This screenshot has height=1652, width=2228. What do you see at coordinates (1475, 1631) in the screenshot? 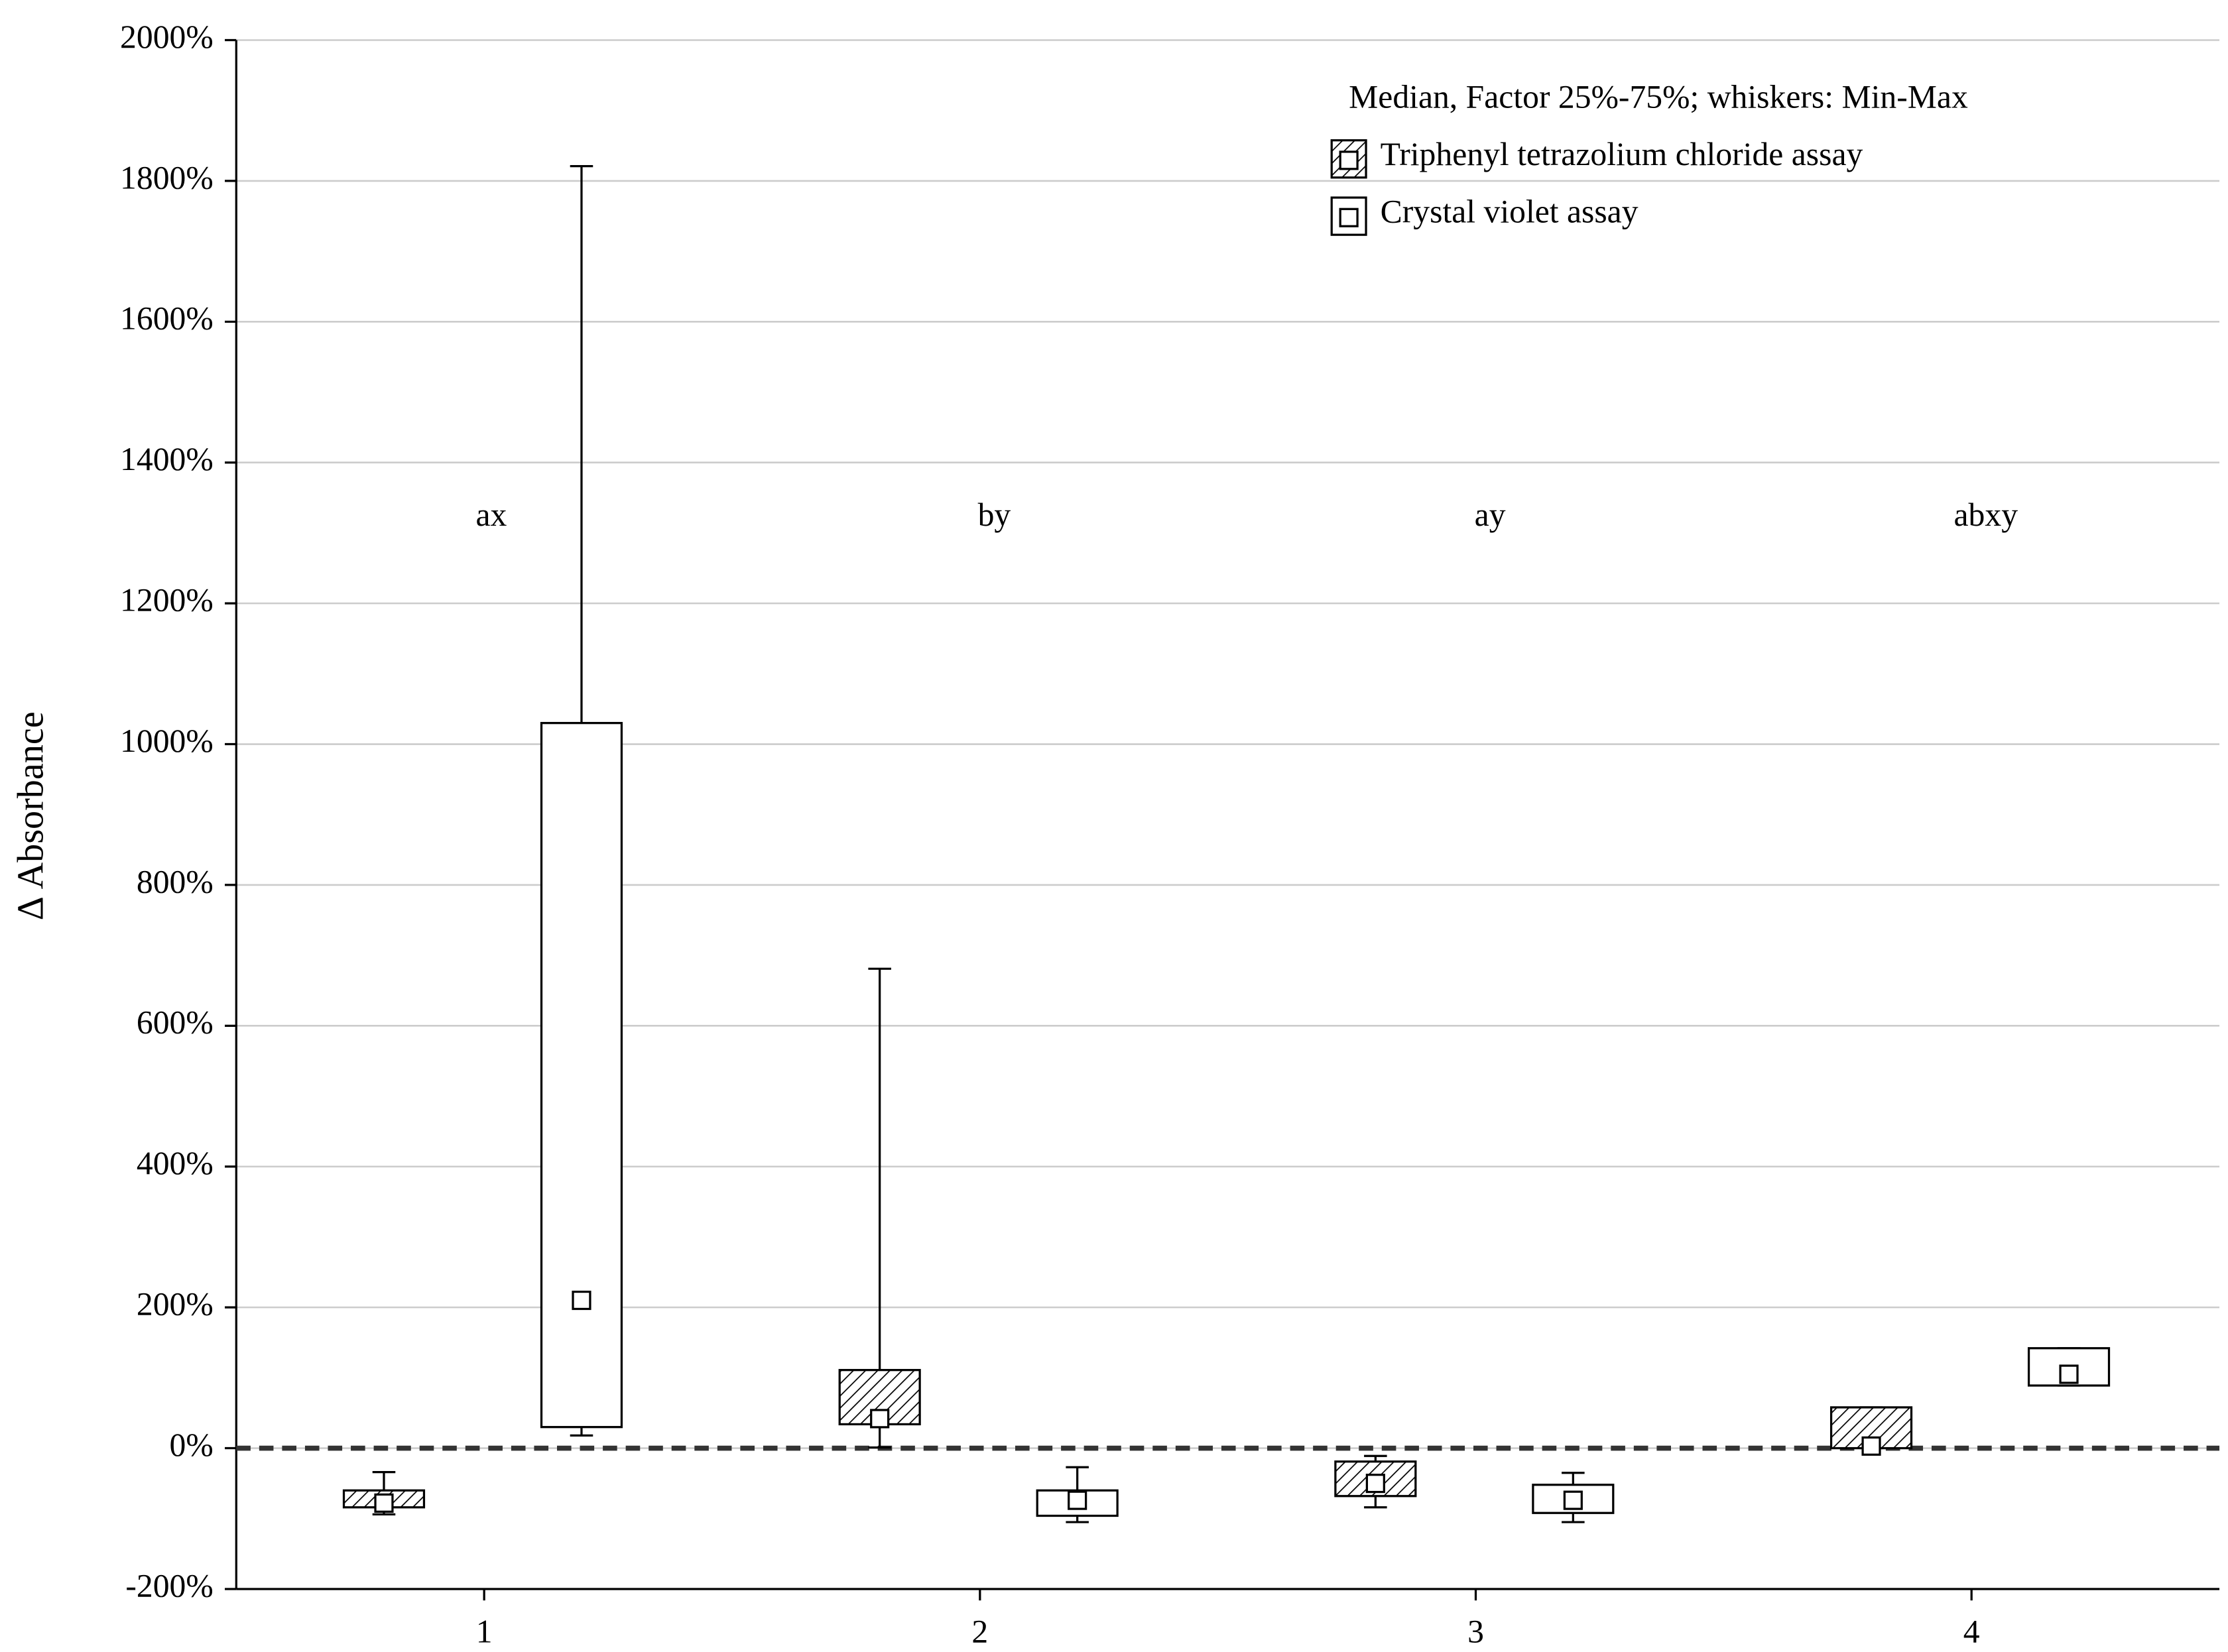
I see `x-tick-label: 3` at bounding box center [1475, 1631].